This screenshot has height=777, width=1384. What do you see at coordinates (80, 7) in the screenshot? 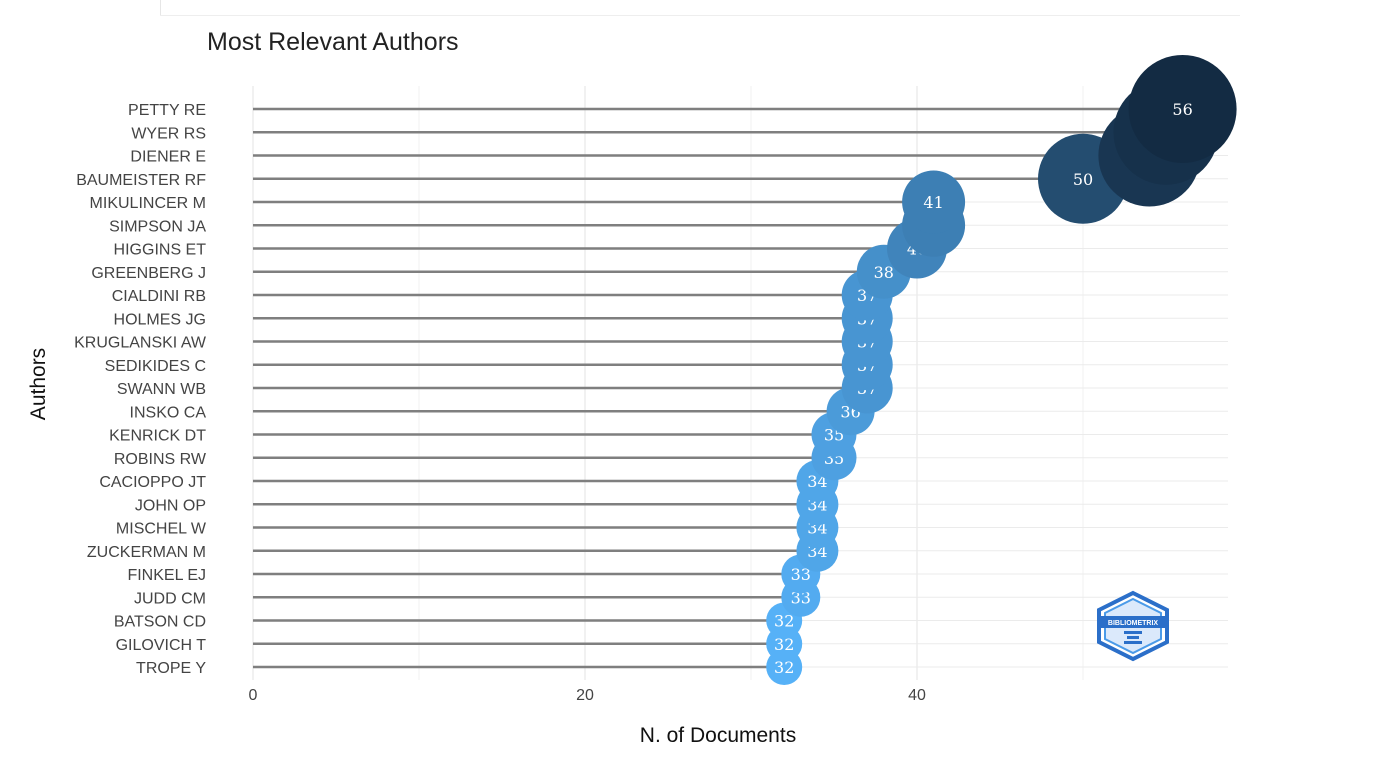
I see `top-tab` at bounding box center [80, 7].